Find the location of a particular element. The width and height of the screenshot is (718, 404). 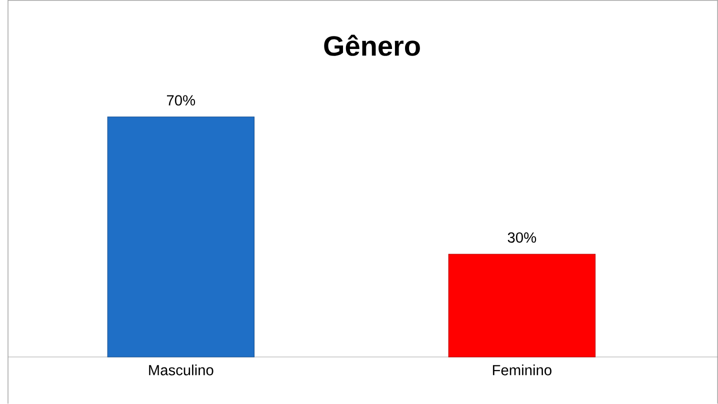

x-tick-label: Masculino is located at coordinates (181, 370).